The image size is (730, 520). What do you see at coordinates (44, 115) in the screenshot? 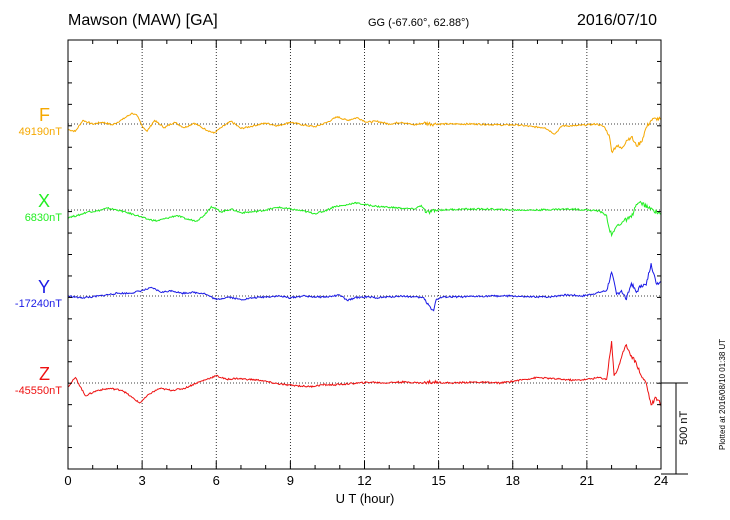
I see `component-letter-f: F` at bounding box center [44, 115].